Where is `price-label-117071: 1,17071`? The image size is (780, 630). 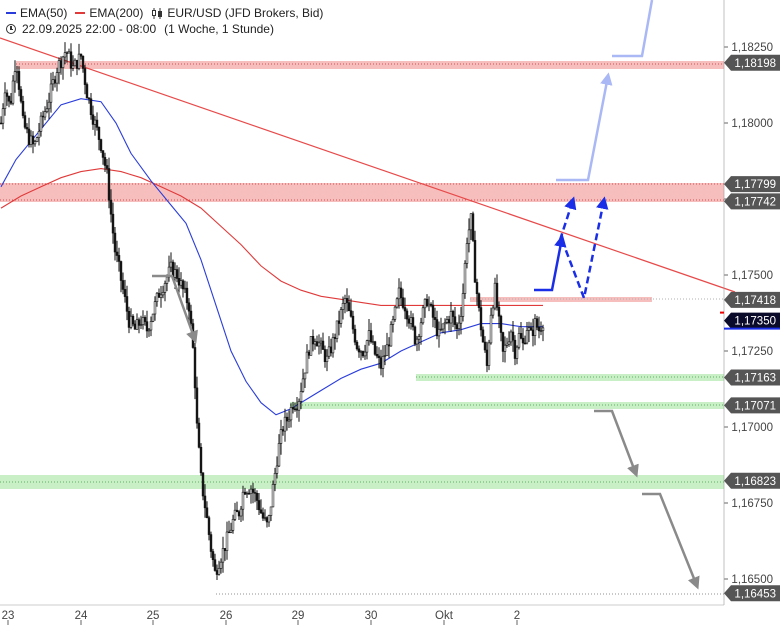
price-label-117071: 1,17071 is located at coordinates (752, 405).